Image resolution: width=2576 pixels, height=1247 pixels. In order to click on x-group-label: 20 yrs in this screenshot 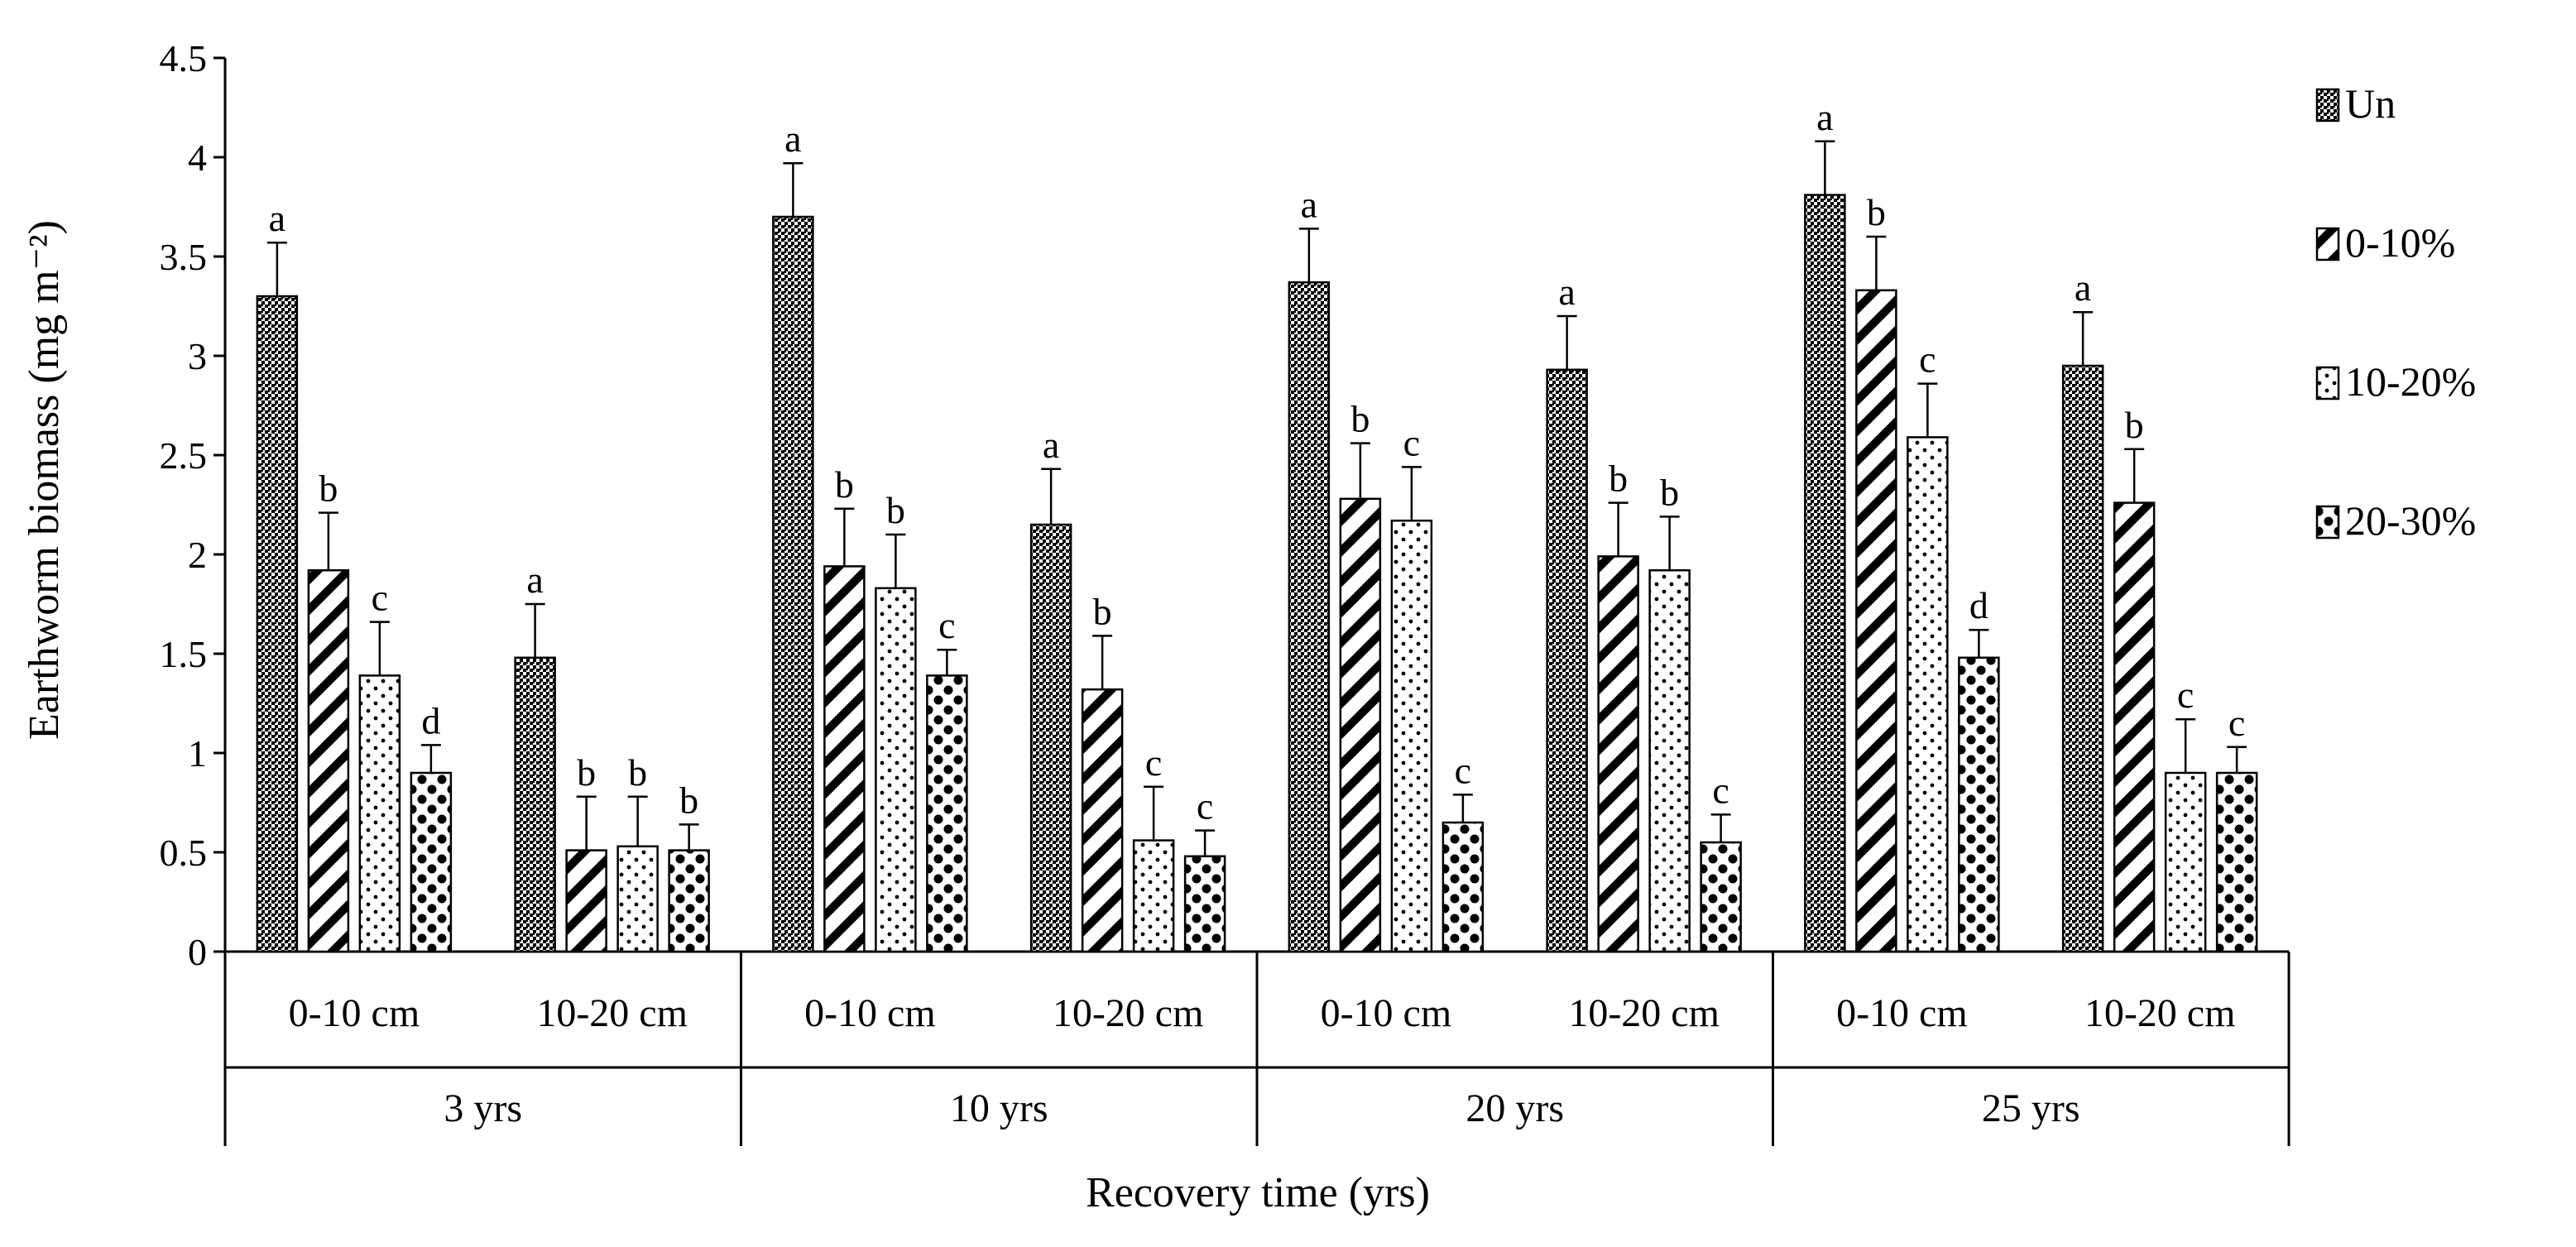, I will do `click(1515, 1108)`.